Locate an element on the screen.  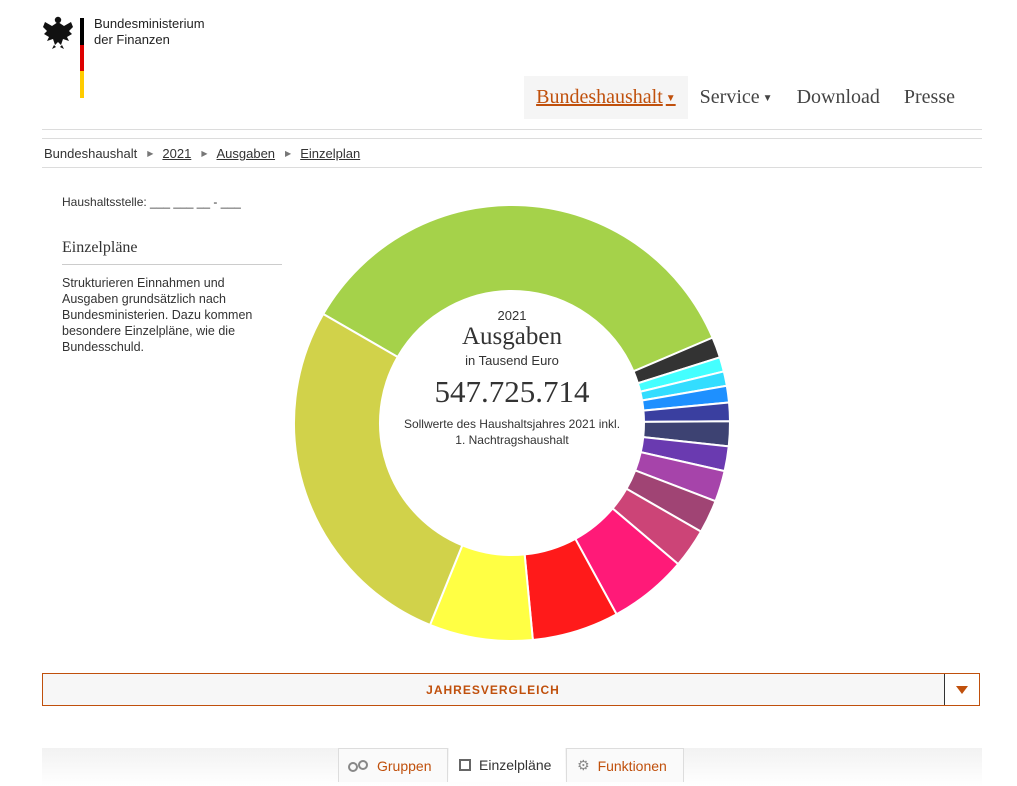
nav-download-label: Download is located at coordinates (838, 97).